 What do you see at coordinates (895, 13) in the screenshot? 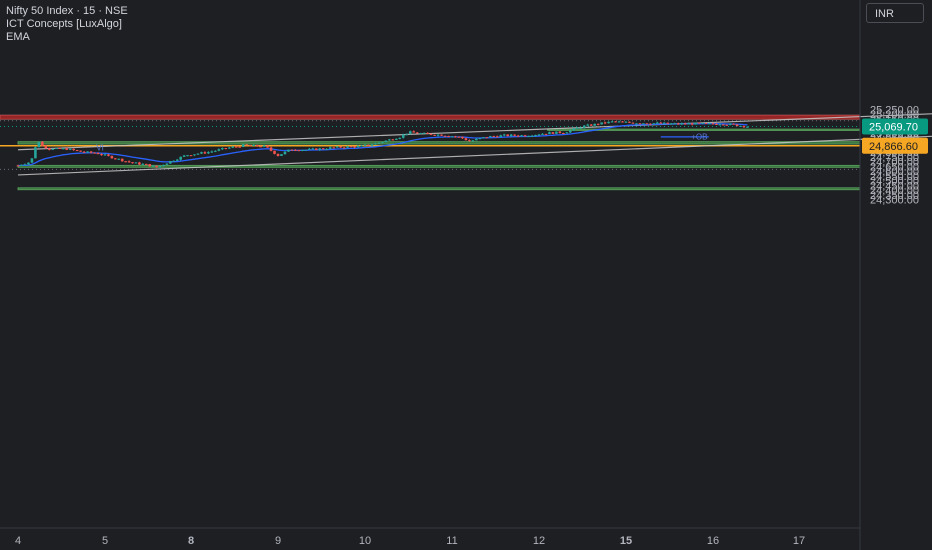
I see `currency-button: INR` at bounding box center [895, 13].